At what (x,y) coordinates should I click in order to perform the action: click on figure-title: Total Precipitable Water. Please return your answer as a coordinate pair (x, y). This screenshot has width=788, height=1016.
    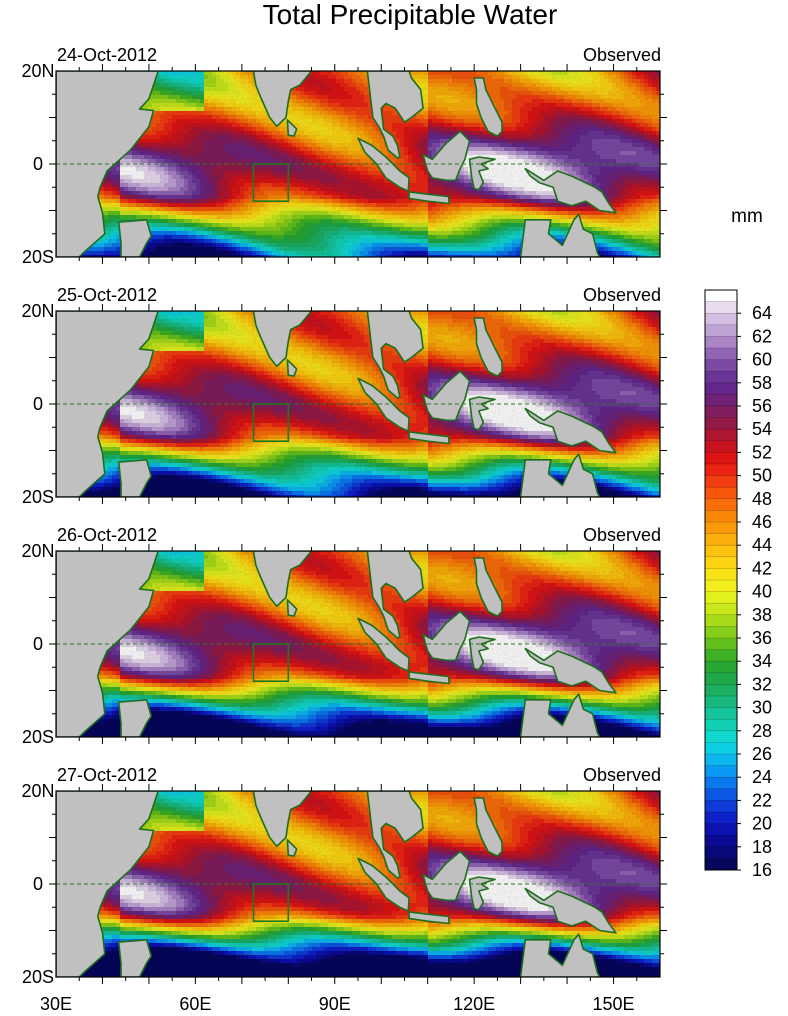
    Looking at the image, I should click on (410, 15).